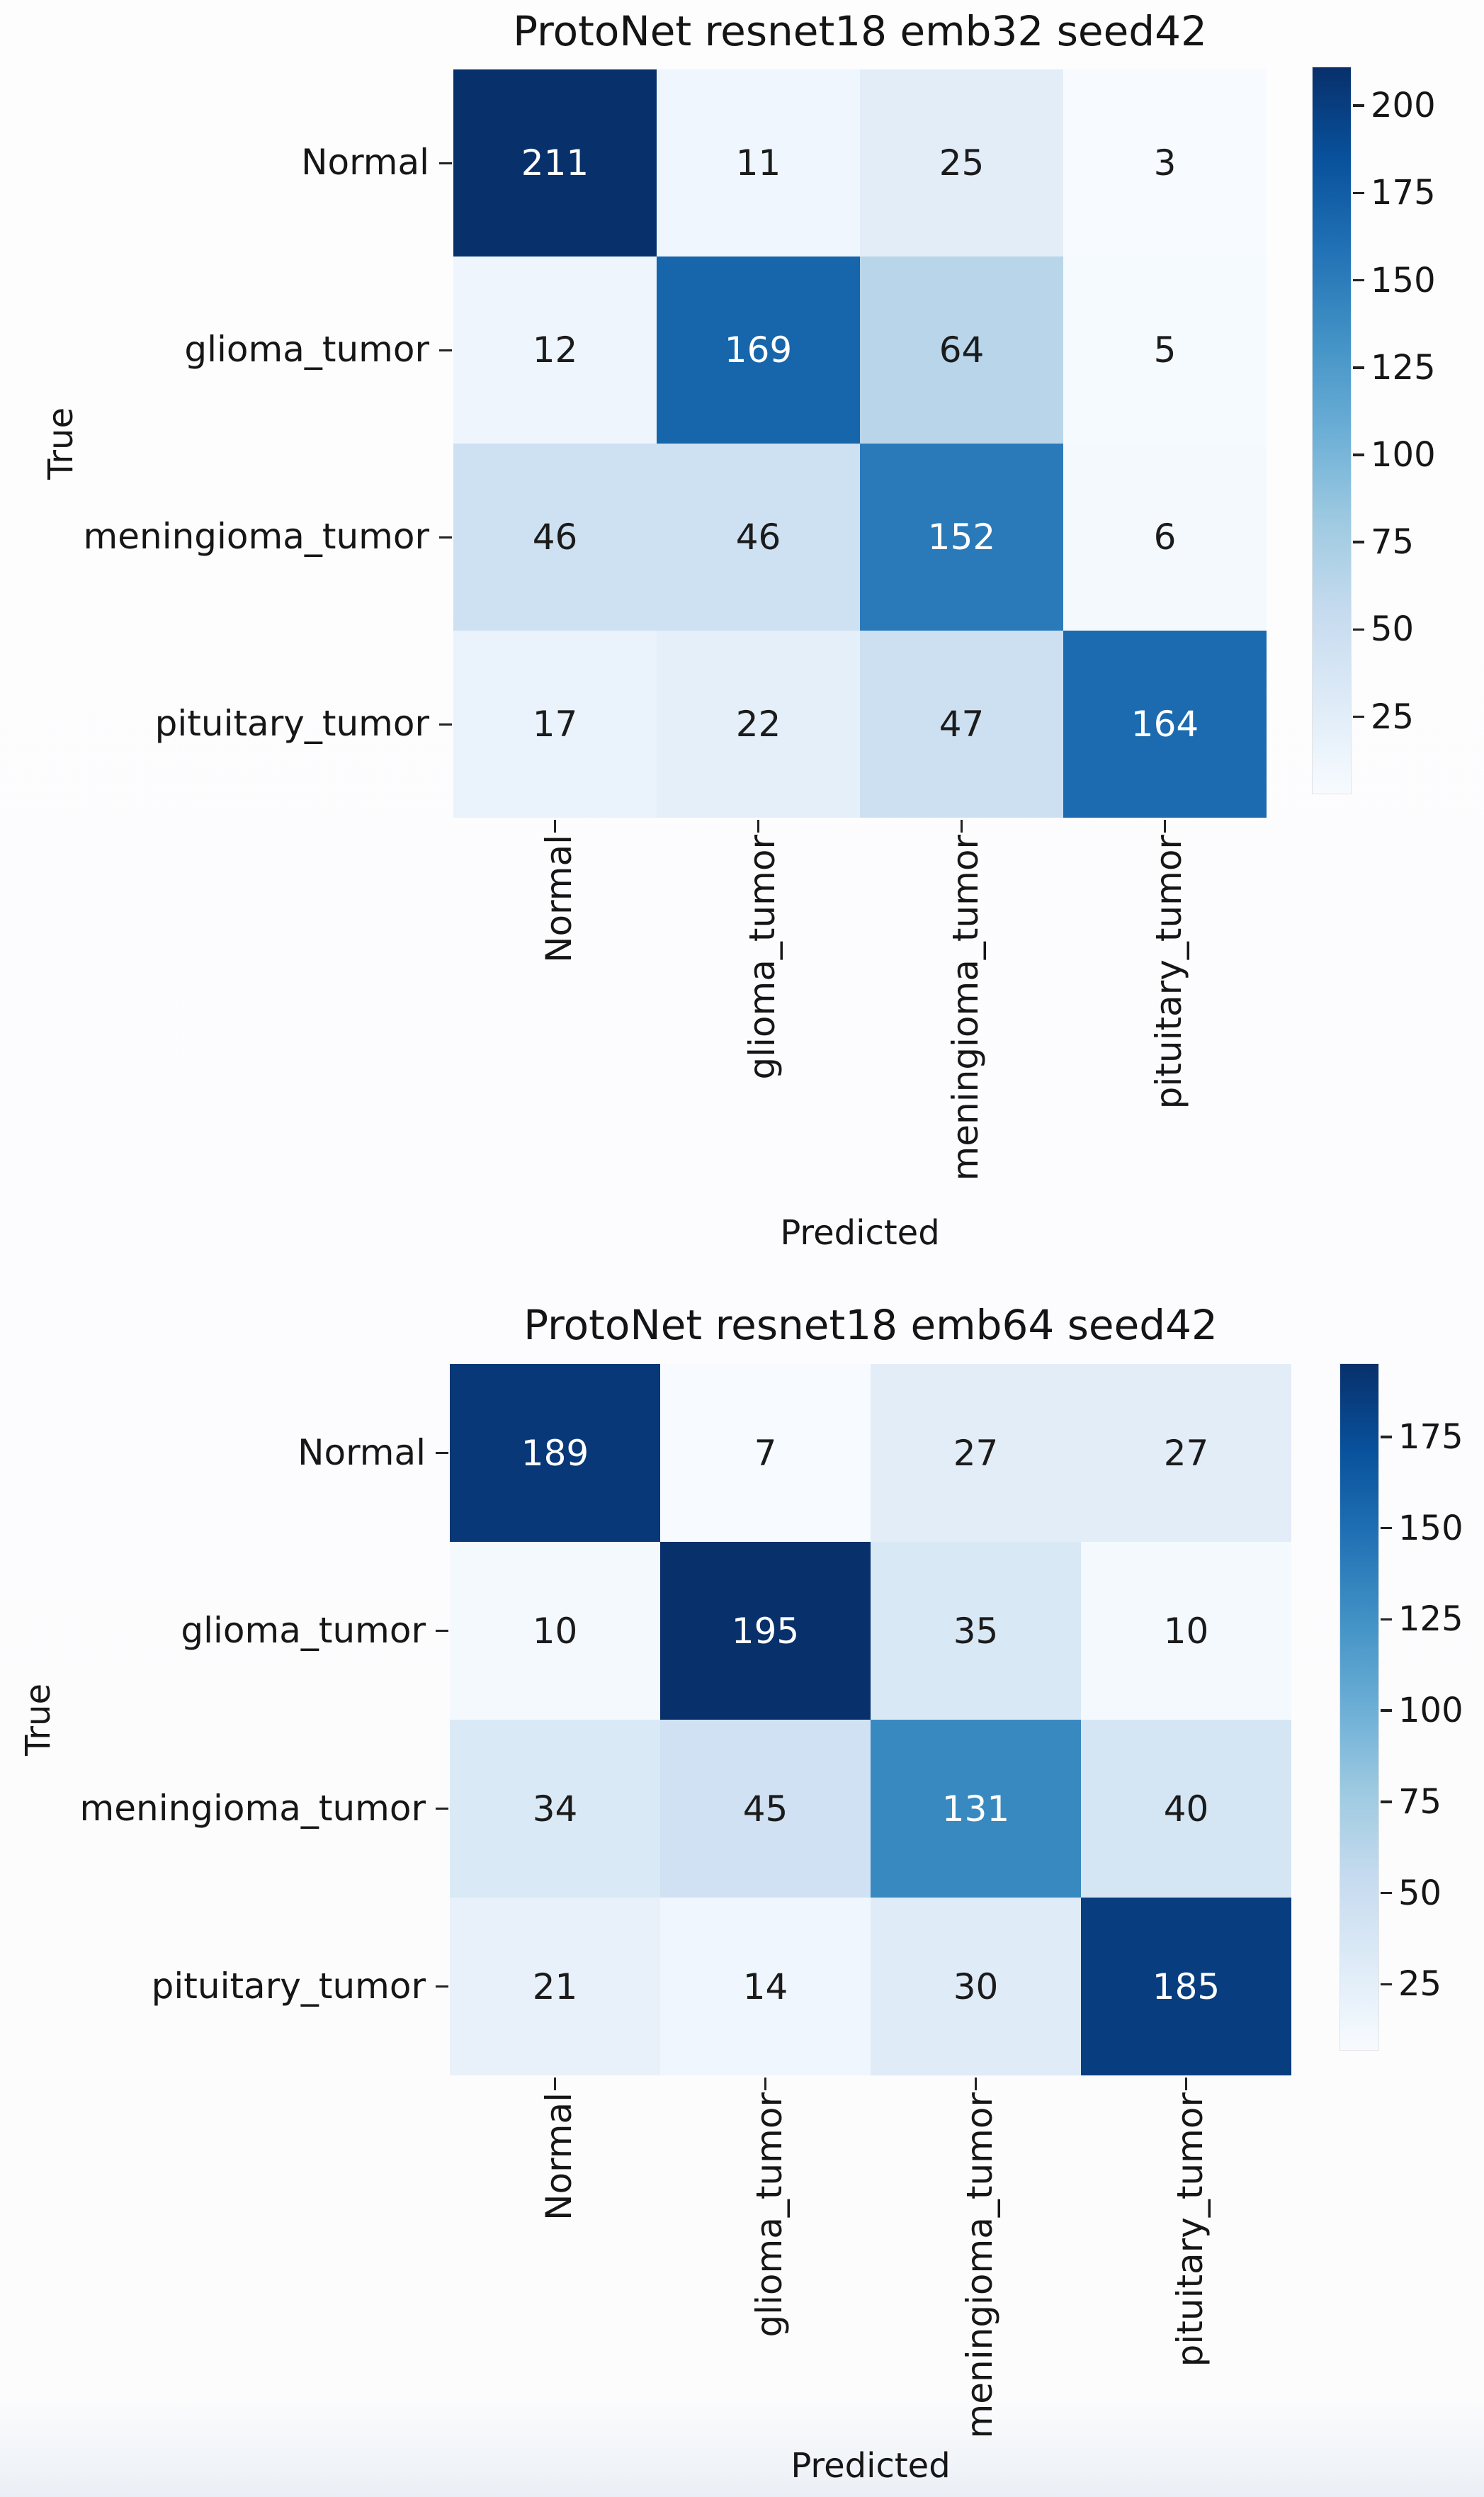 Image resolution: width=1484 pixels, height=2497 pixels. Describe the element at coordinates (1186, 1809) in the screenshot. I see `heatmap-cell: 40` at that location.